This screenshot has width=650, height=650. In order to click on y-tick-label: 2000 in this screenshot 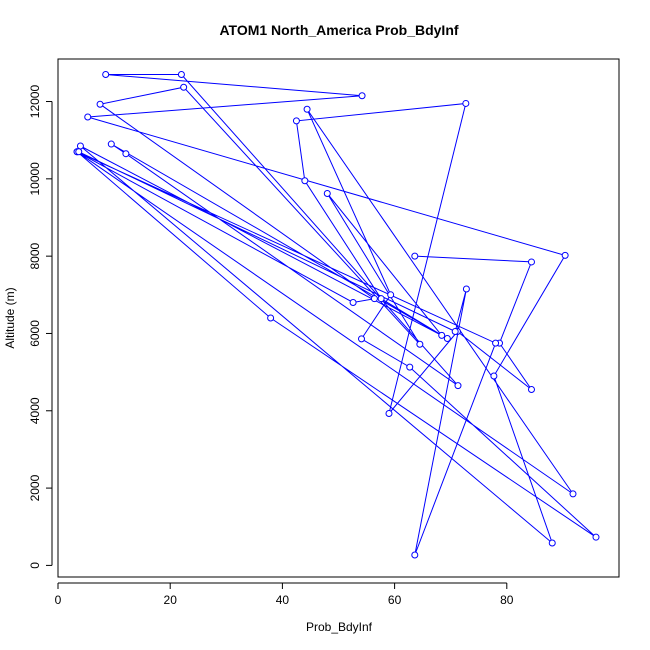, I will do `click(35, 487)`.